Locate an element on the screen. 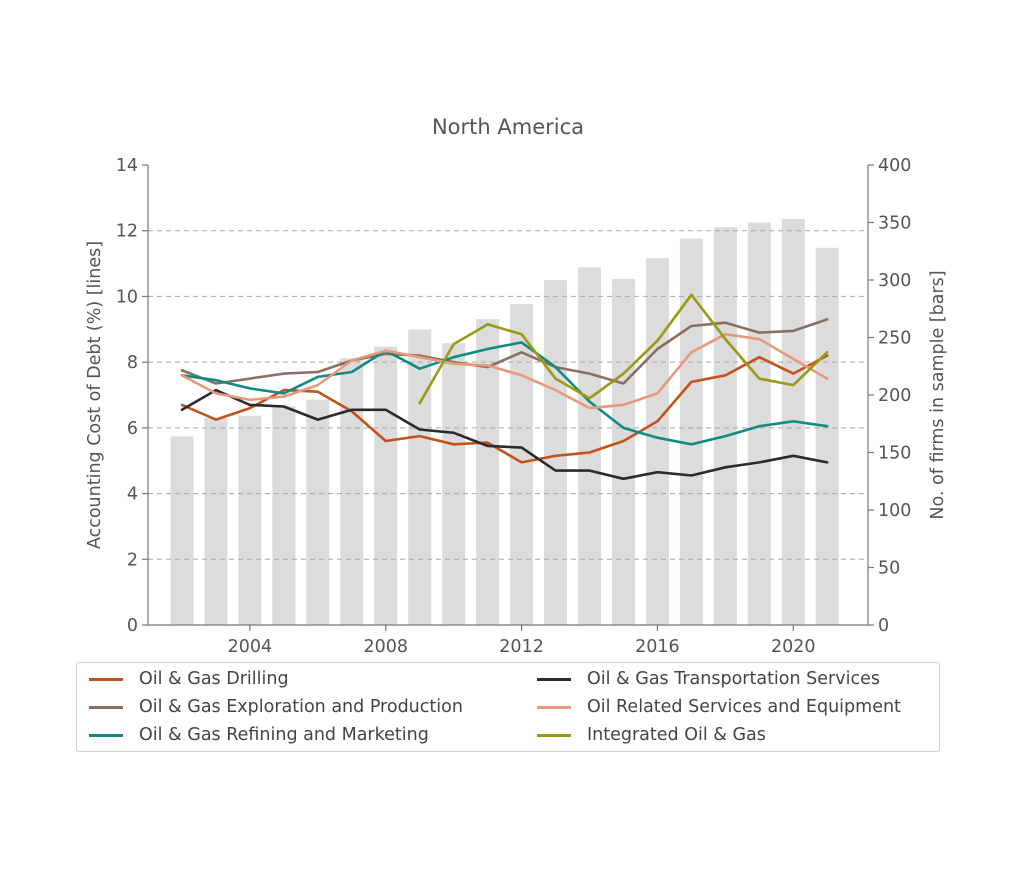 This screenshot has height=870, width=1024. legend-item-integrated: Integrated Oil & Gas is located at coordinates (651, 735).